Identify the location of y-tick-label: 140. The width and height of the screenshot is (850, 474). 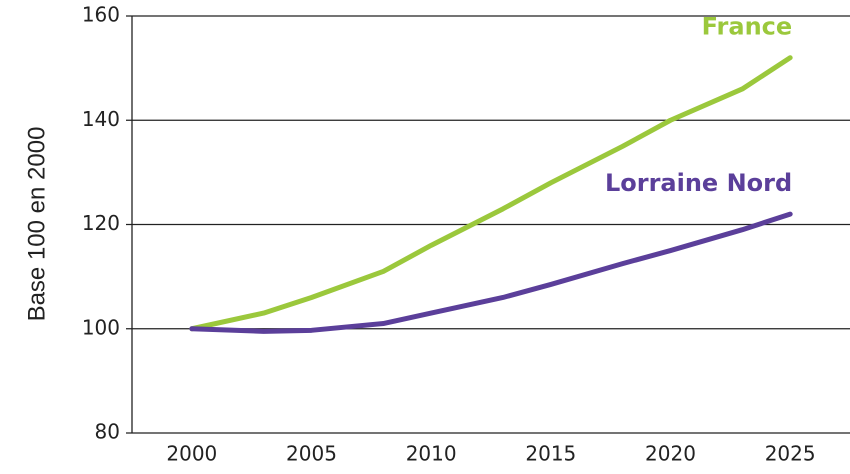
(101, 119).